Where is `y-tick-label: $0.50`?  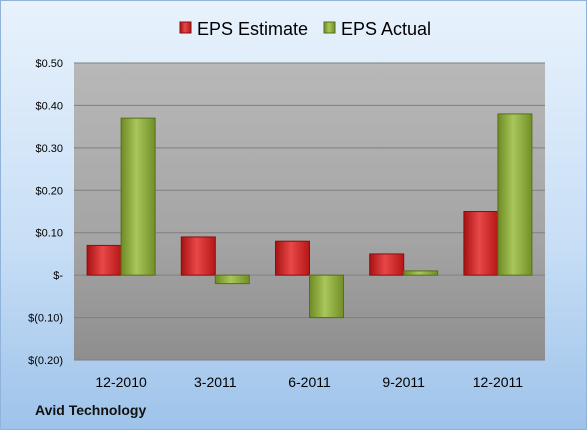 y-tick-label: $0.50 is located at coordinates (49, 64).